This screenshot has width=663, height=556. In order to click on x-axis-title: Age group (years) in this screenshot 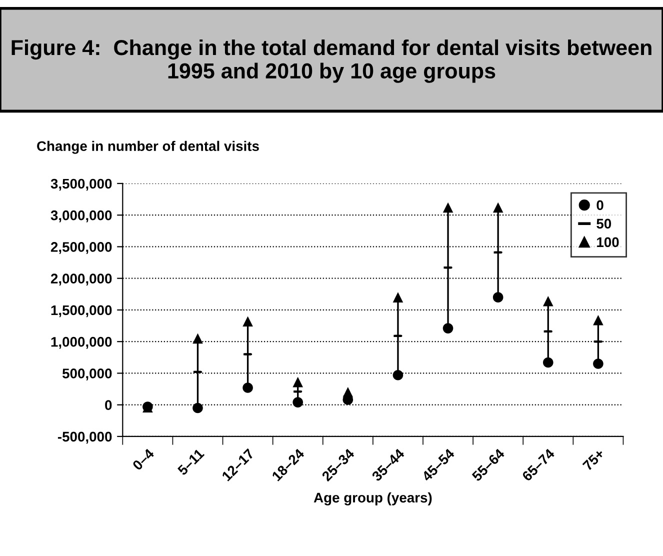, I will do `click(373, 499)`.